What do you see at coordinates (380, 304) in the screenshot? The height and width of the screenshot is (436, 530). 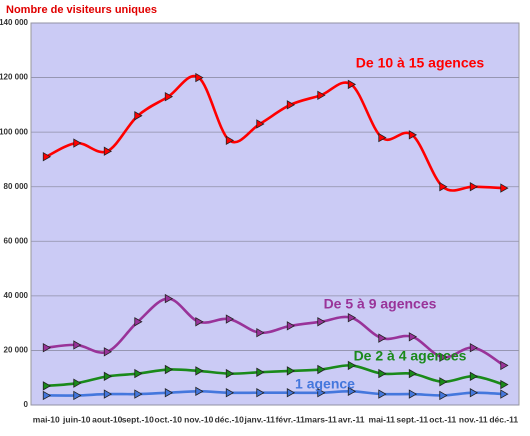 I see `series-label: De 5 à 9 agences` at bounding box center [380, 304].